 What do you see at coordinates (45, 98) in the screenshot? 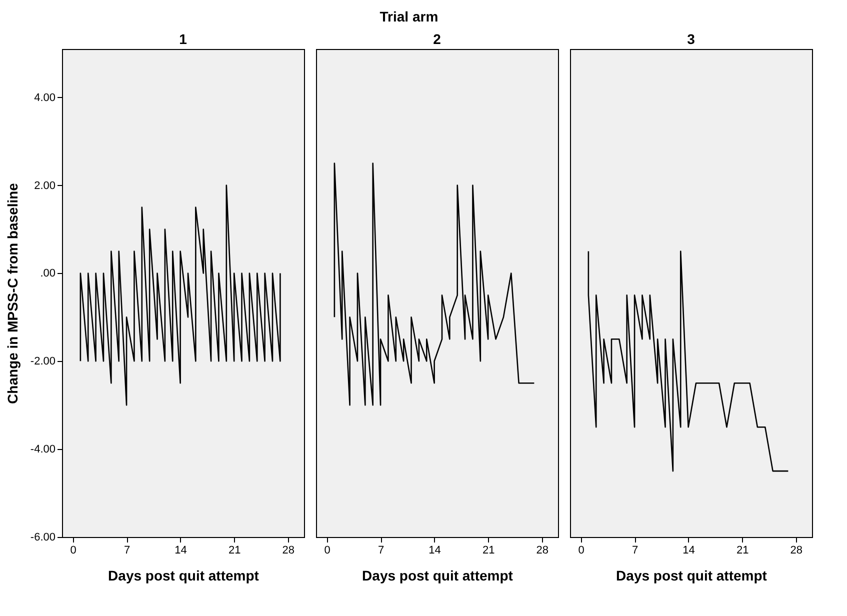
I see `y-tick-label: 4.00` at bounding box center [45, 98].